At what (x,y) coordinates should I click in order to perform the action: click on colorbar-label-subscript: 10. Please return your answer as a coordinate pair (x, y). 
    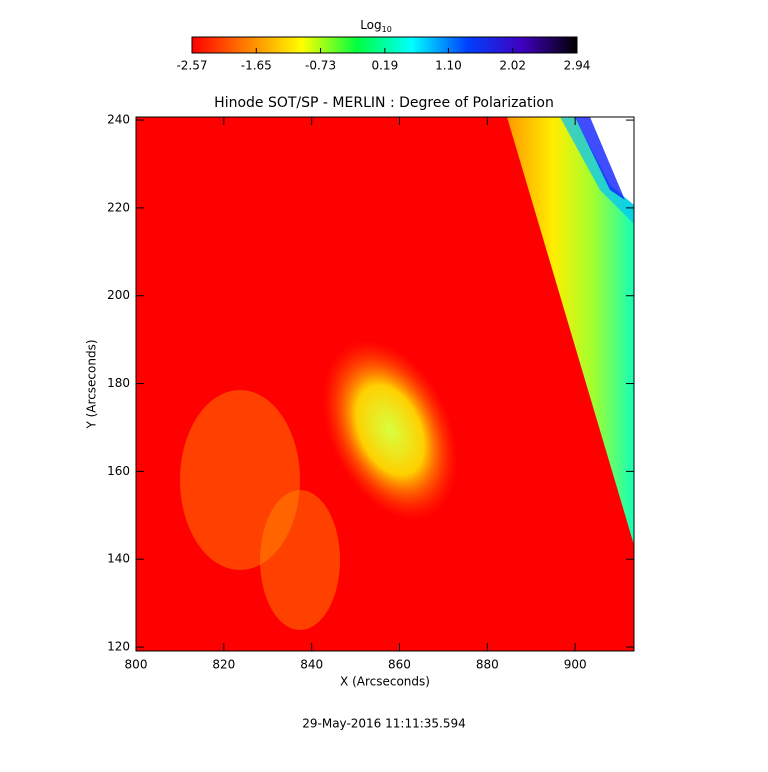
    Looking at the image, I should click on (387, 29).